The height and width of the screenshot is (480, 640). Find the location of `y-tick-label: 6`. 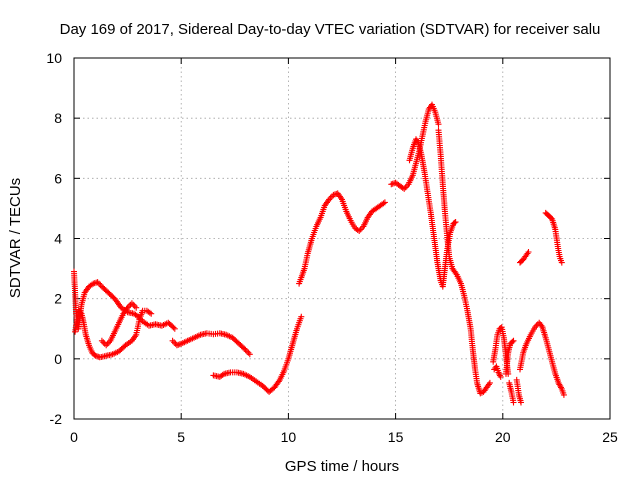

y-tick-label: 6 is located at coordinates (58, 178).